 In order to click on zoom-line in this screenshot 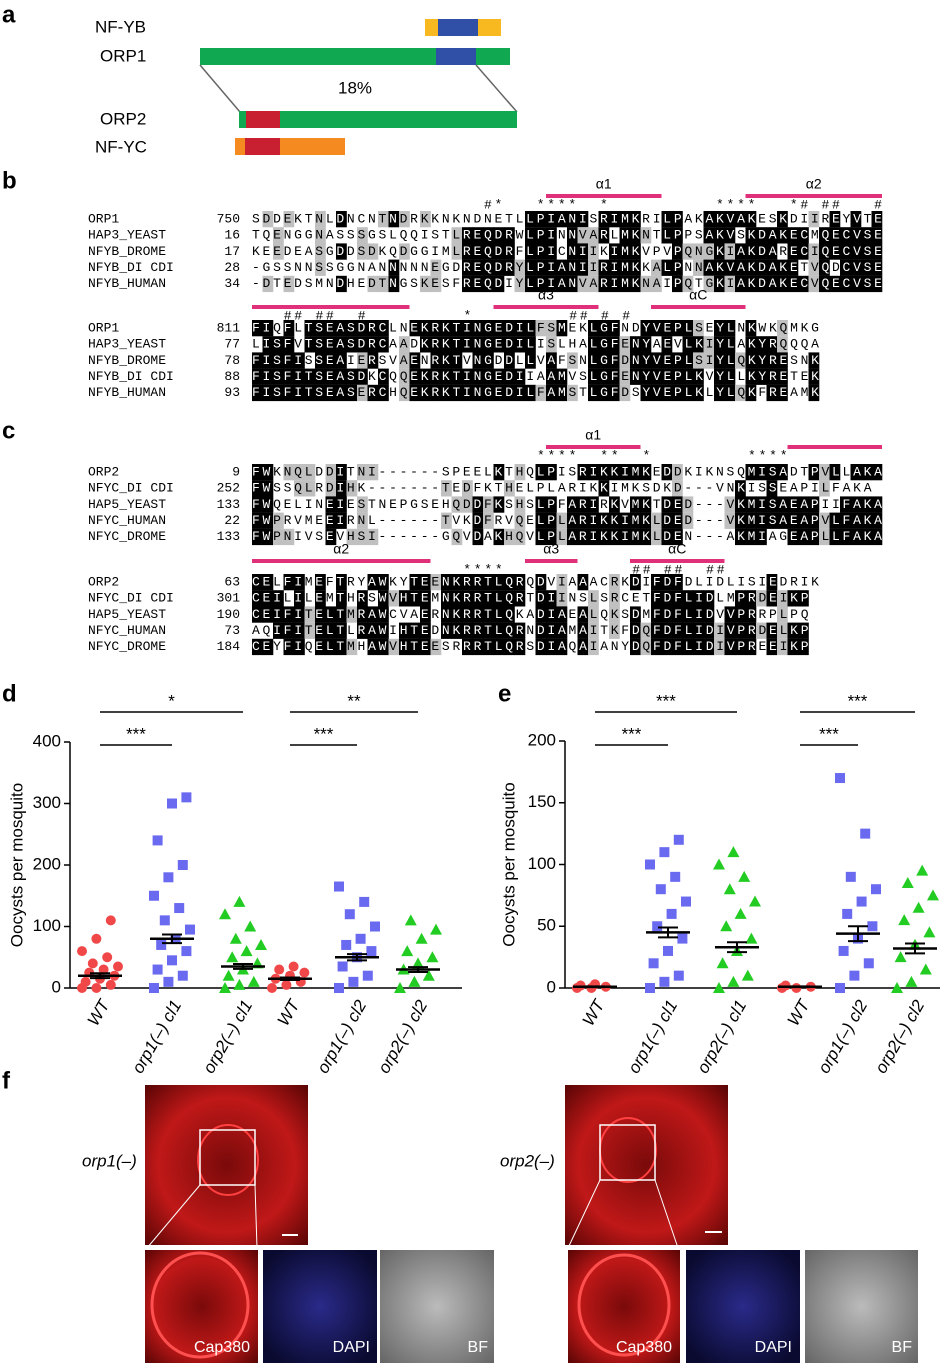, I will do `click(173, 1216)`.